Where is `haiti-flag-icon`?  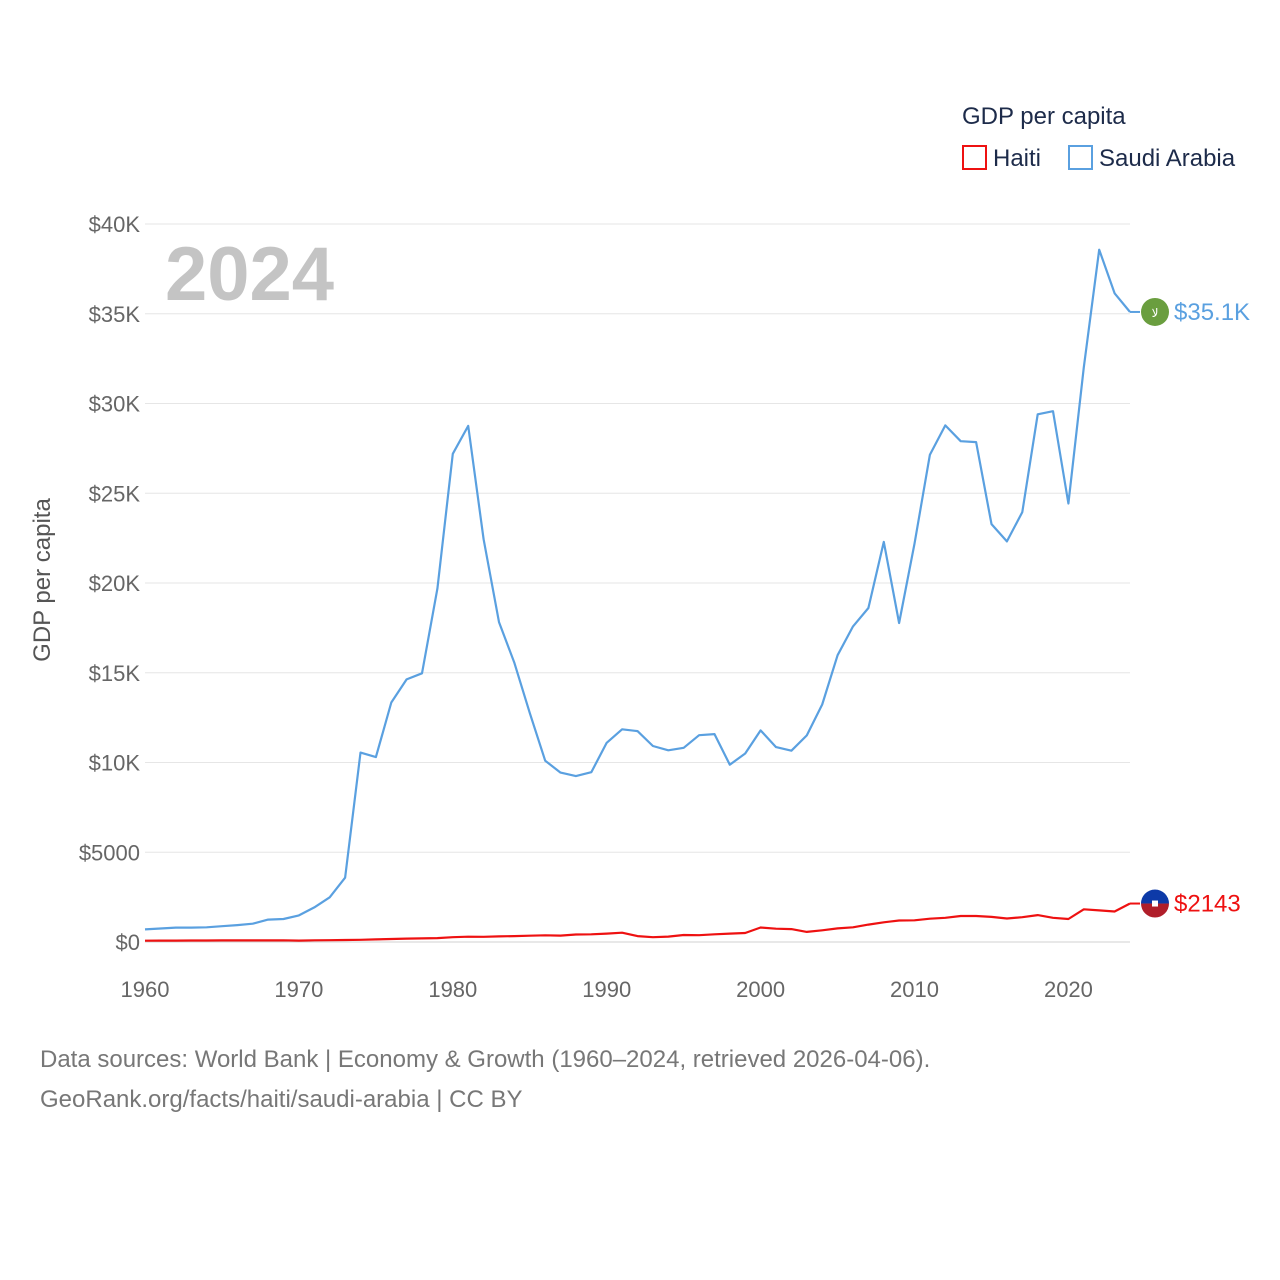
haiti-flag-icon is located at coordinates (1155, 903).